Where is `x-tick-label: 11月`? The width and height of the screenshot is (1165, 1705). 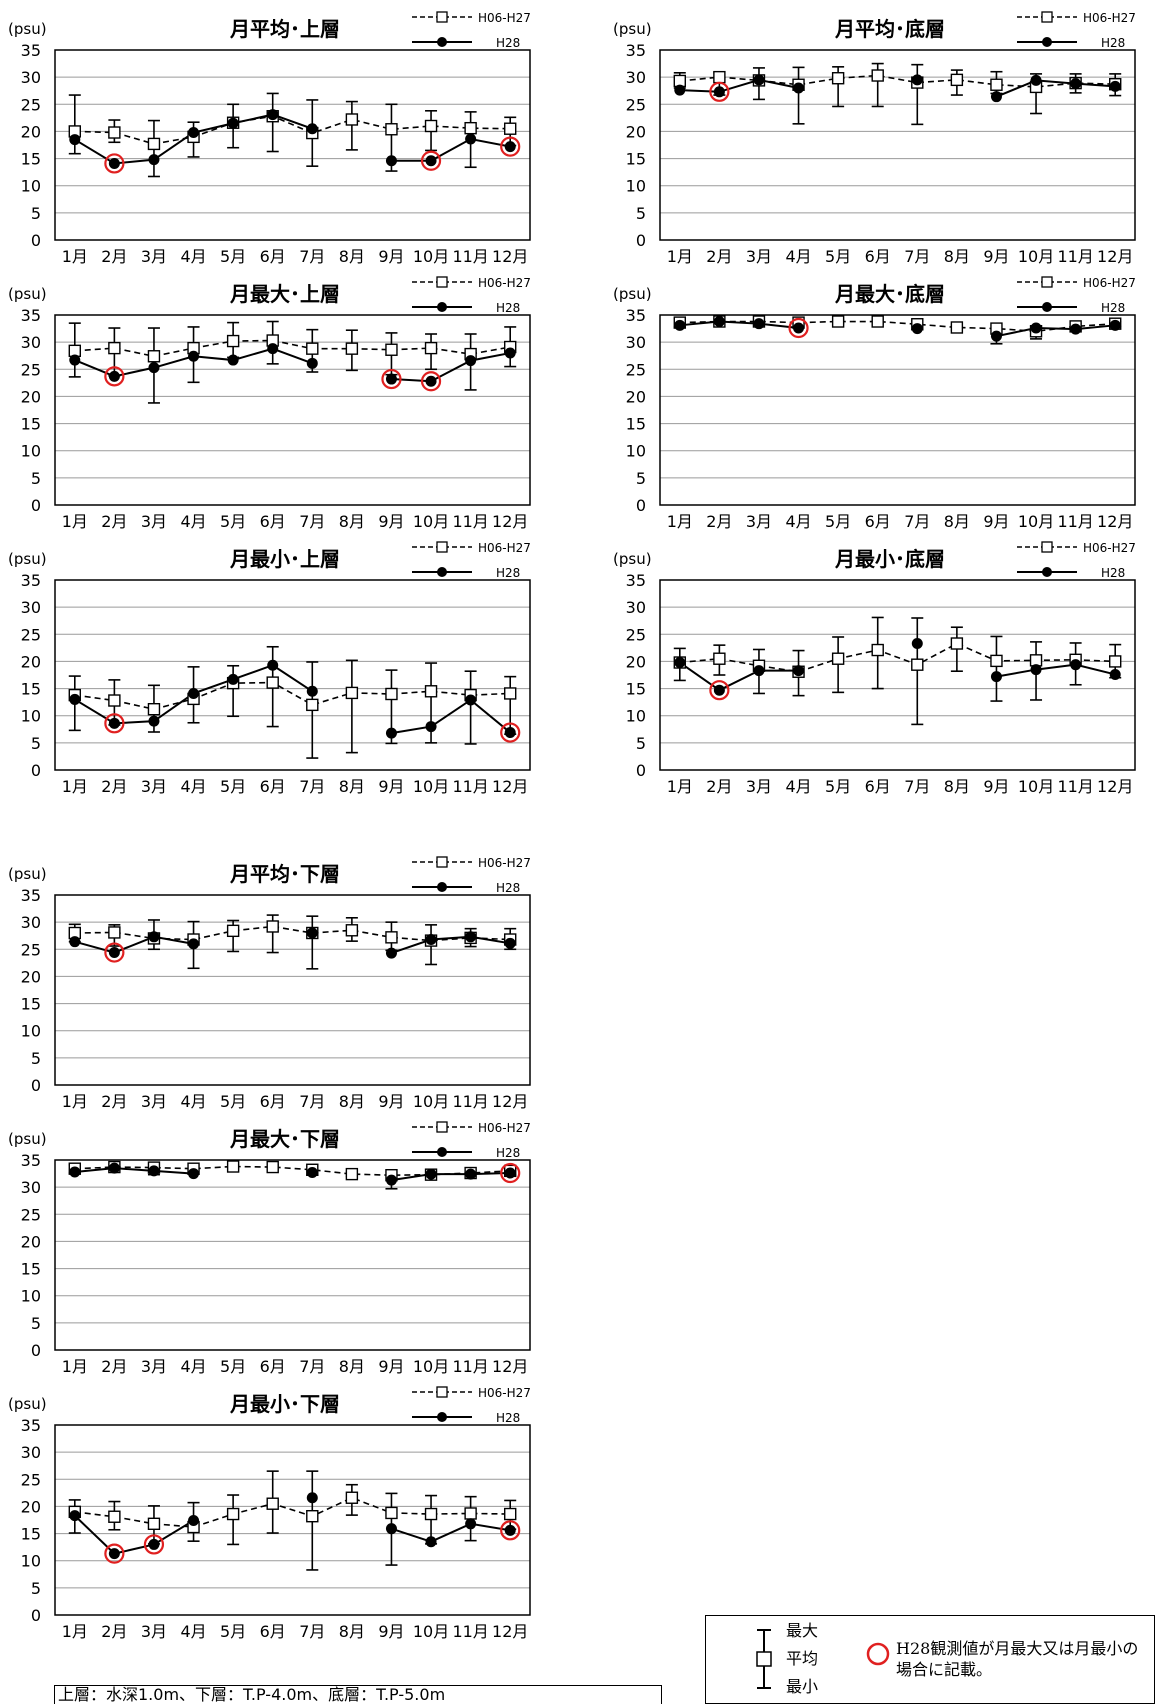 x-tick-label: 11月 is located at coordinates (1075, 521).